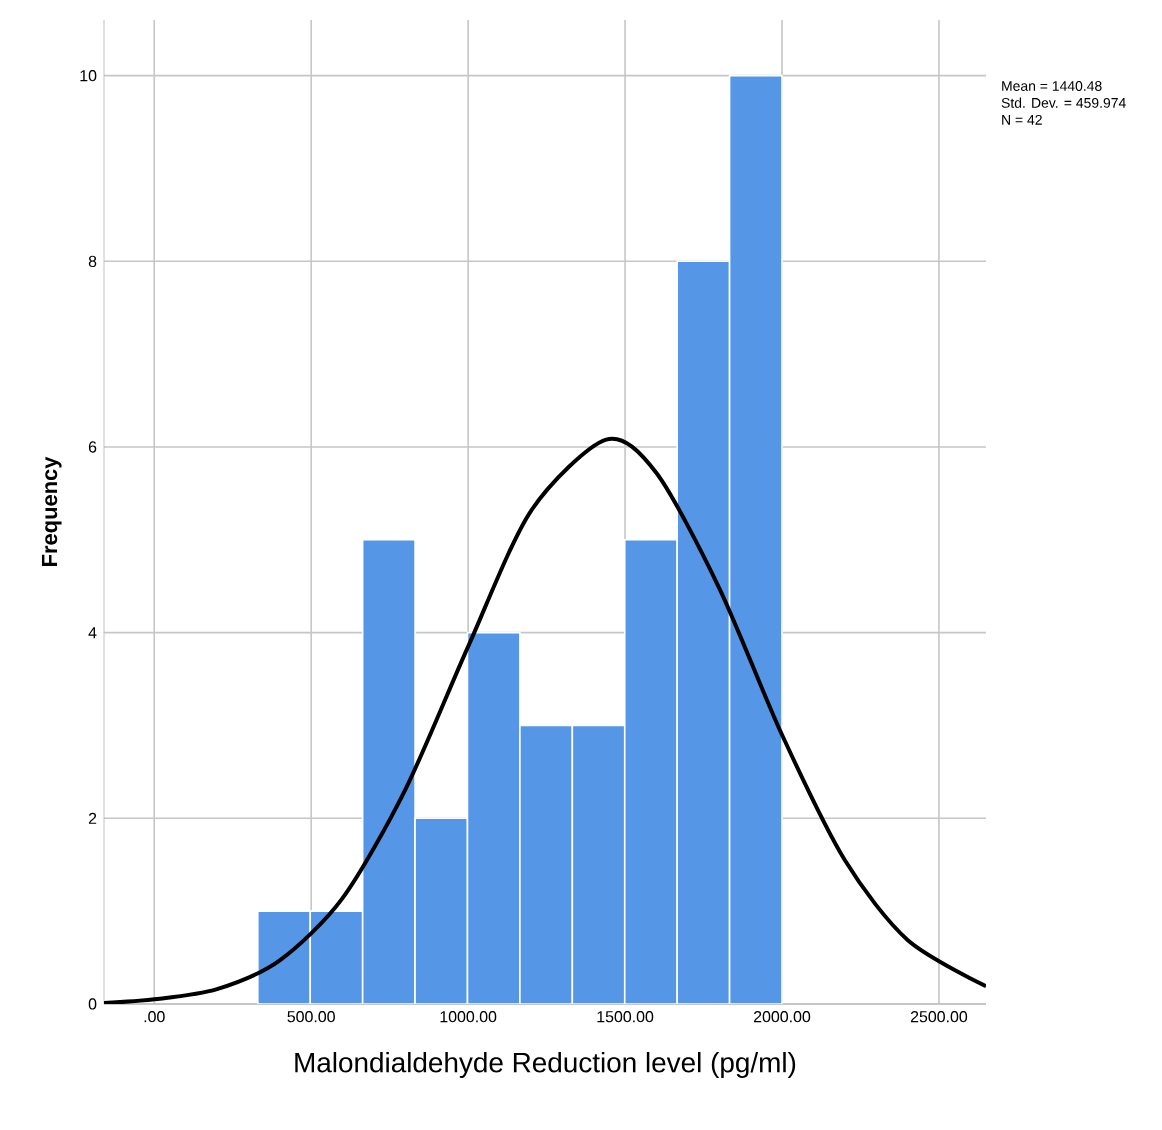  I want to click on x-axis-title: Malondialdehyde Reduction level (pg/ml), so click(545, 1064).